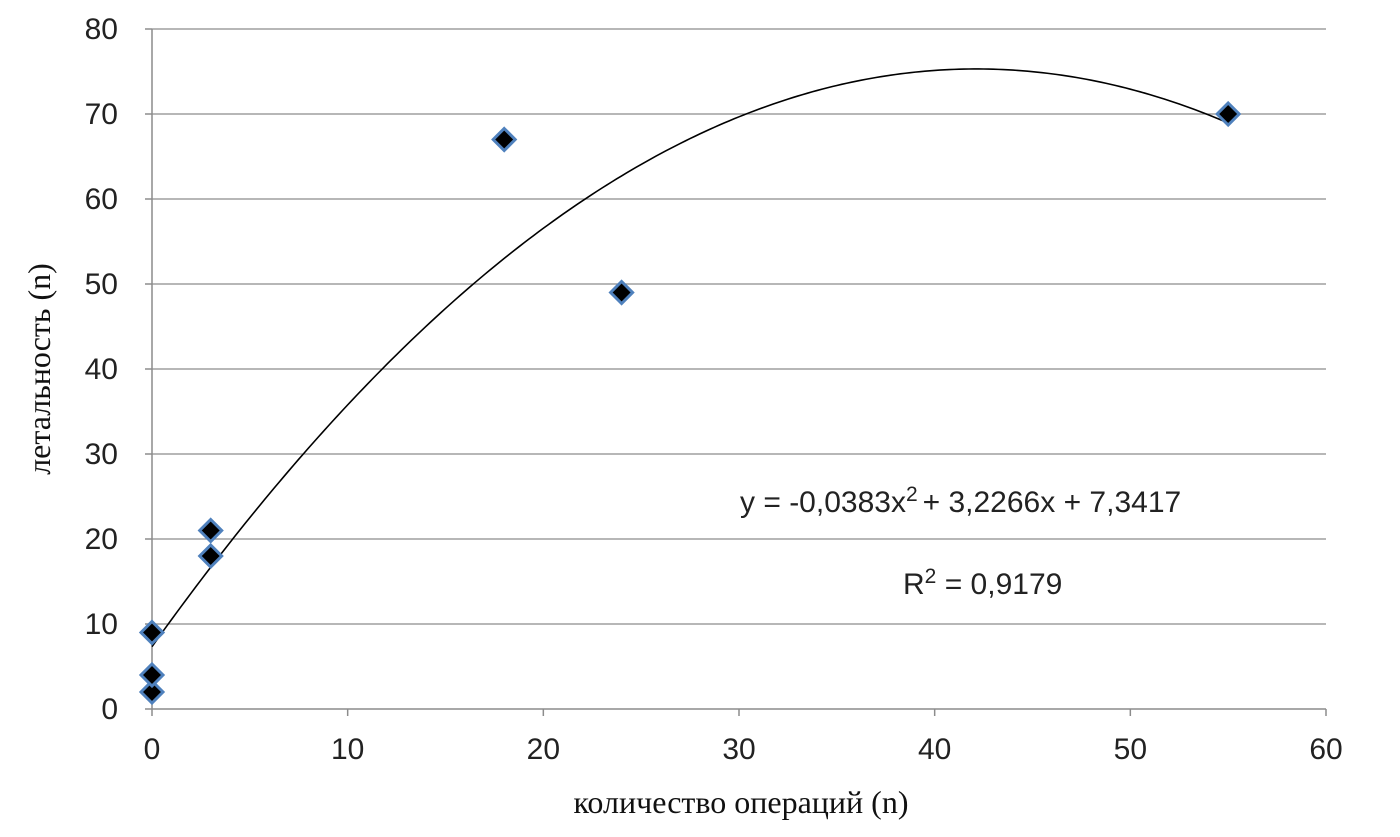 The height and width of the screenshot is (837, 1400). What do you see at coordinates (912, 494) in the screenshot?
I see `equation-exponent: 2` at bounding box center [912, 494].